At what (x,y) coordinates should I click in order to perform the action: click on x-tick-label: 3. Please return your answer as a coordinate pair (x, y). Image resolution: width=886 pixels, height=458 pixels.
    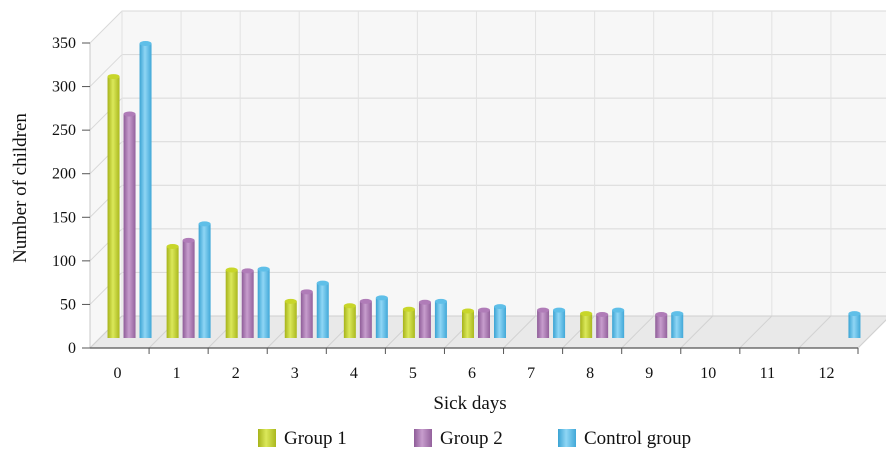
    Looking at the image, I should click on (295, 373).